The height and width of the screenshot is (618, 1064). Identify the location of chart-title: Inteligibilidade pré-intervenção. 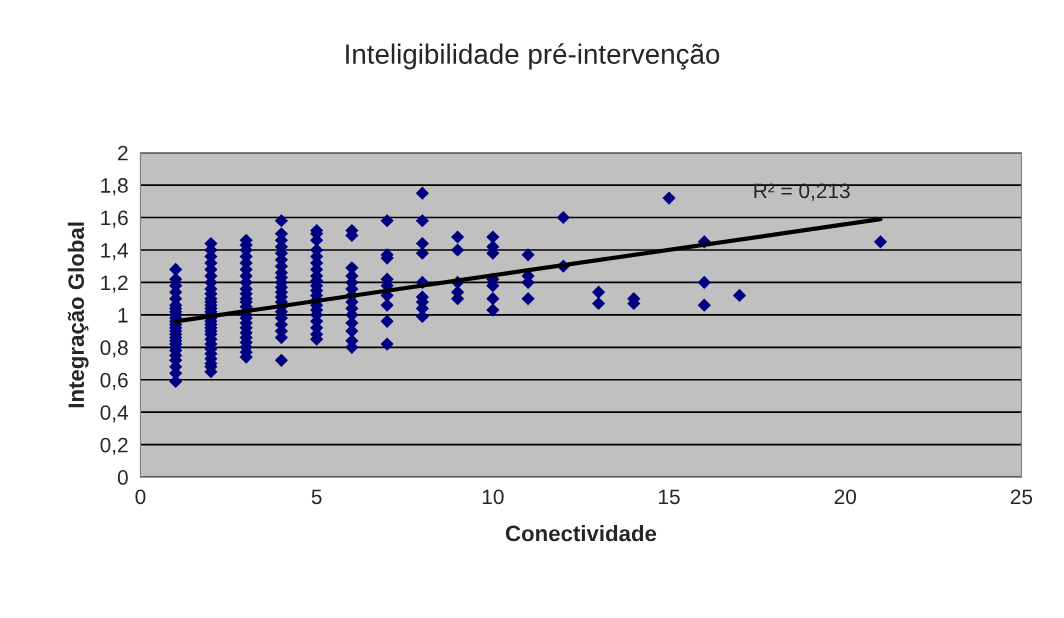
(533, 56).